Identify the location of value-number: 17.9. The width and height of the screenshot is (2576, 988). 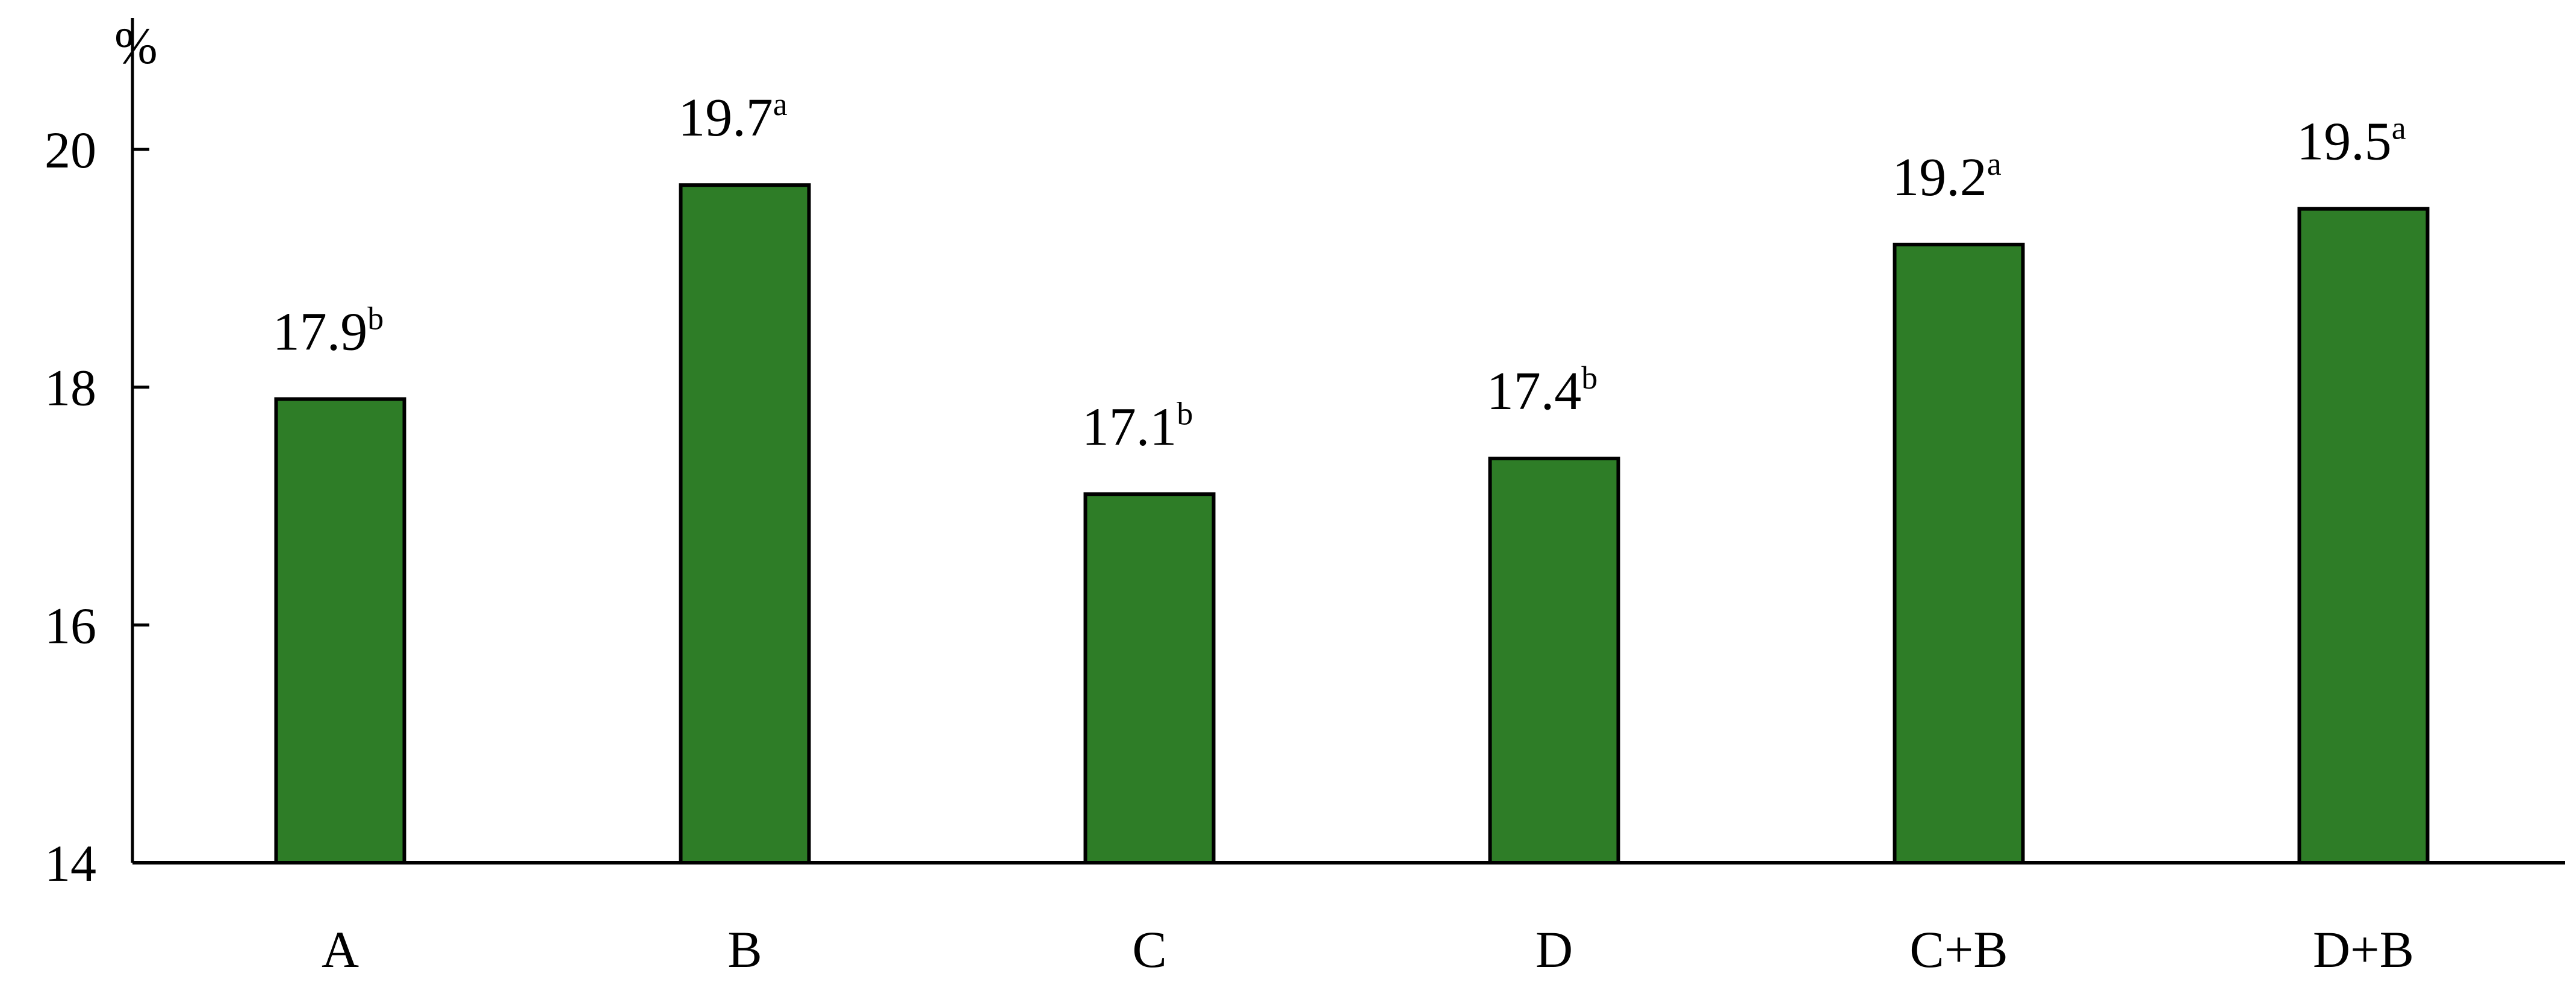
(320, 331).